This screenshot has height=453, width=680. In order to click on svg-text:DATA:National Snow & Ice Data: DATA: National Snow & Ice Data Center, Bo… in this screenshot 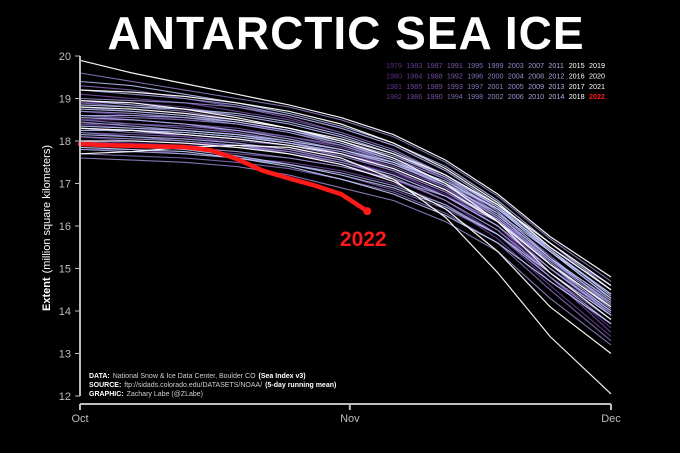, I will do `click(197, 376)`.